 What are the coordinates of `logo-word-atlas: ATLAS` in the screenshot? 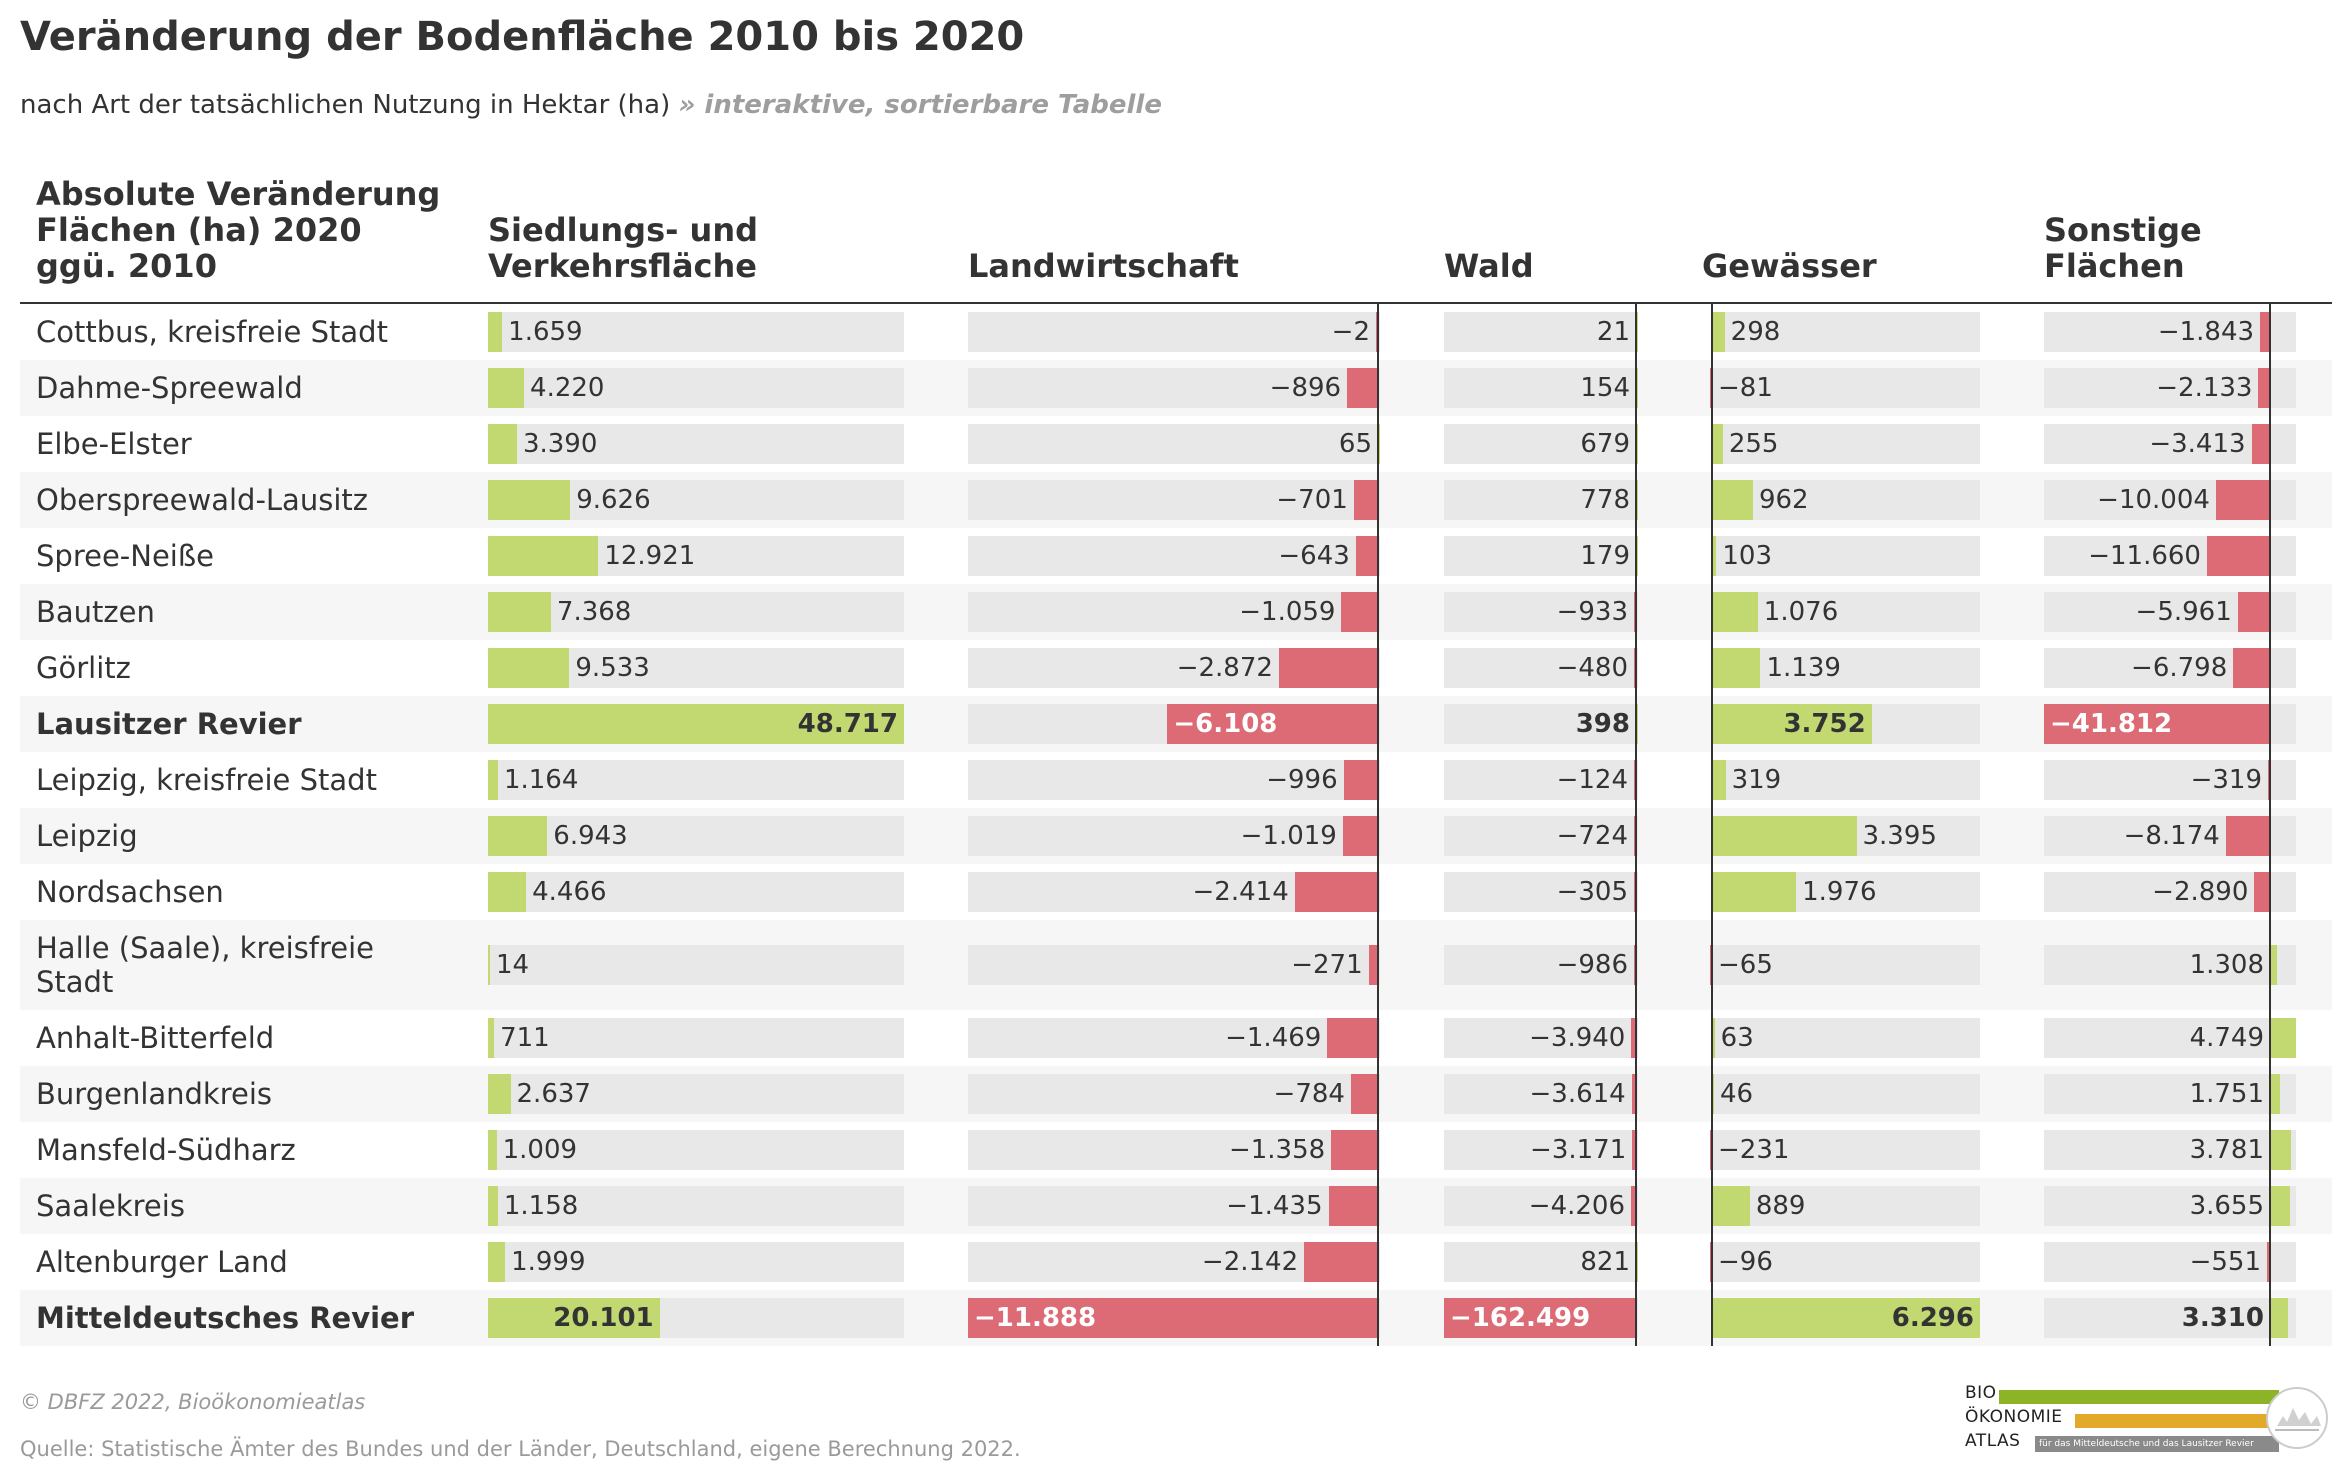 It's located at (1993, 1441).